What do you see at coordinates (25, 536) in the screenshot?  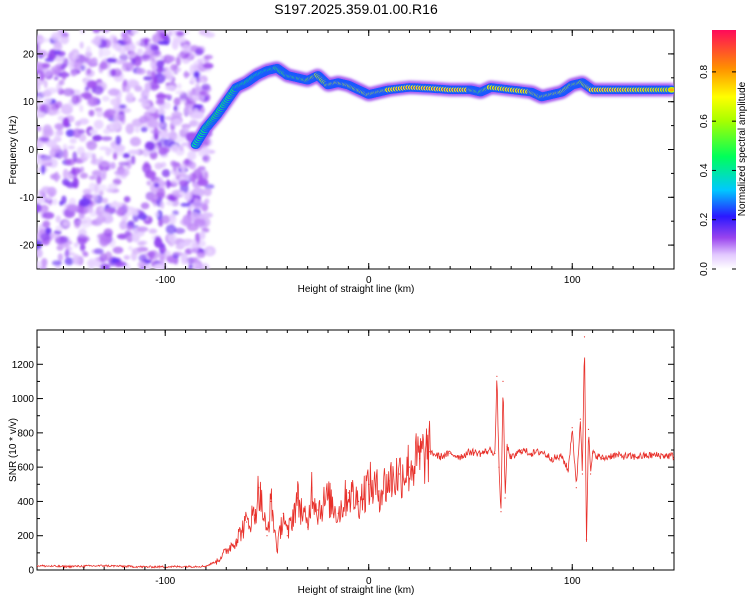 I see `snr-y-tick-label: 200` at bounding box center [25, 536].